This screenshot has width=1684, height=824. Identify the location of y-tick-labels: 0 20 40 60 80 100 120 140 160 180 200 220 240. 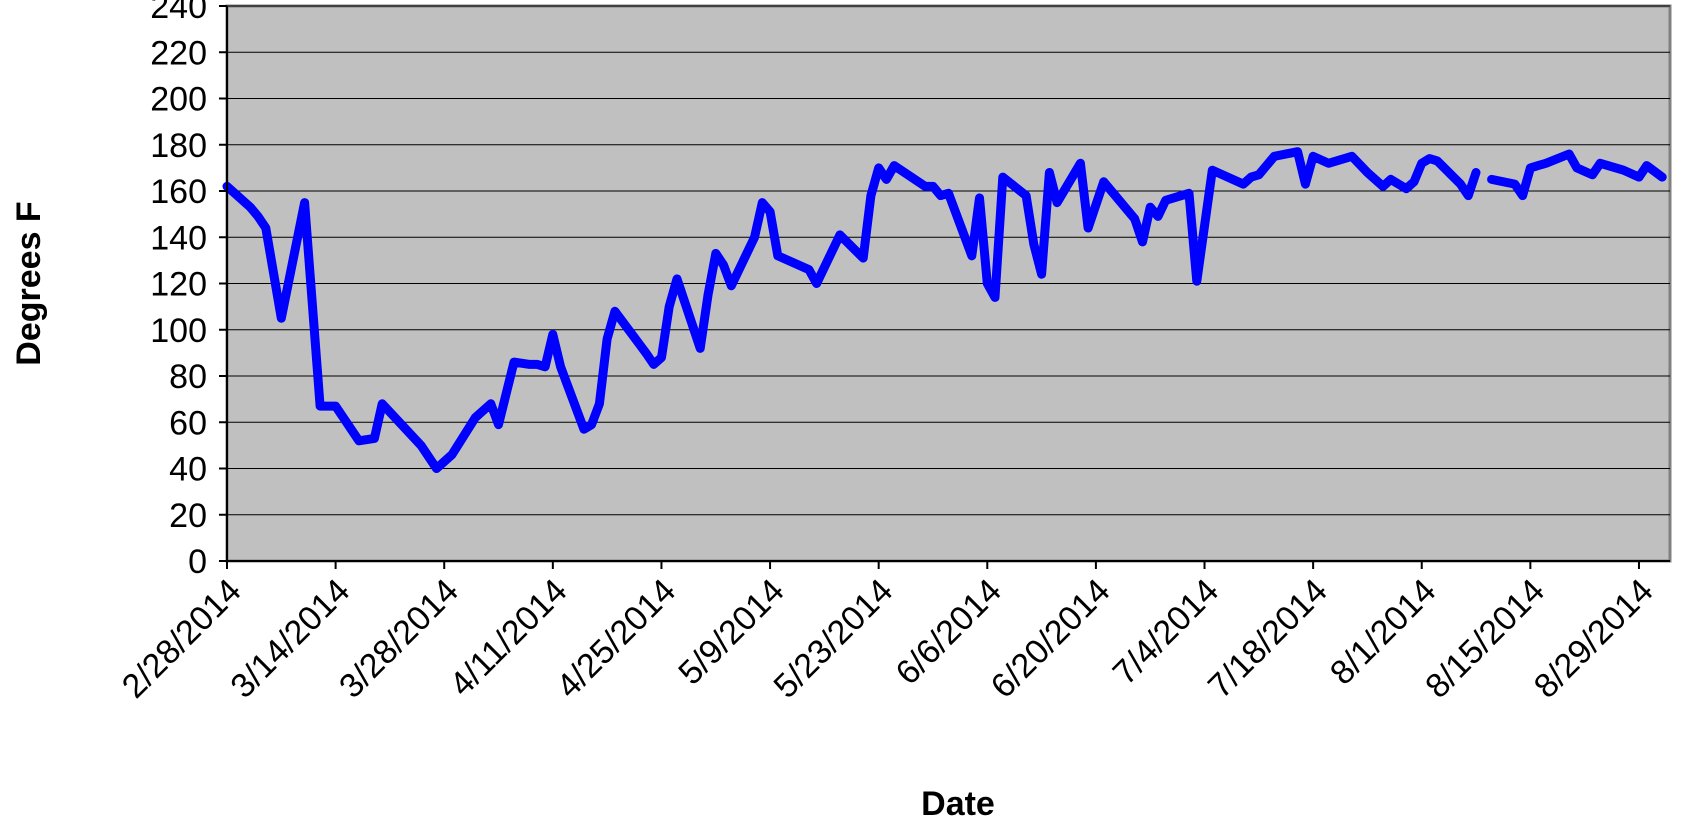
(188, 290).